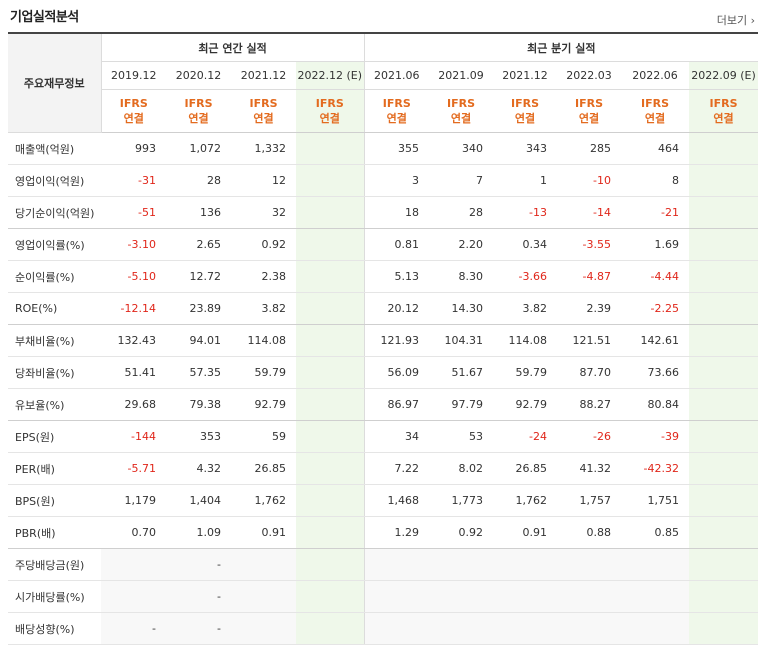 The image size is (765, 648). What do you see at coordinates (133, 372) in the screenshot?
I see `table-cell: 51.41` at bounding box center [133, 372].